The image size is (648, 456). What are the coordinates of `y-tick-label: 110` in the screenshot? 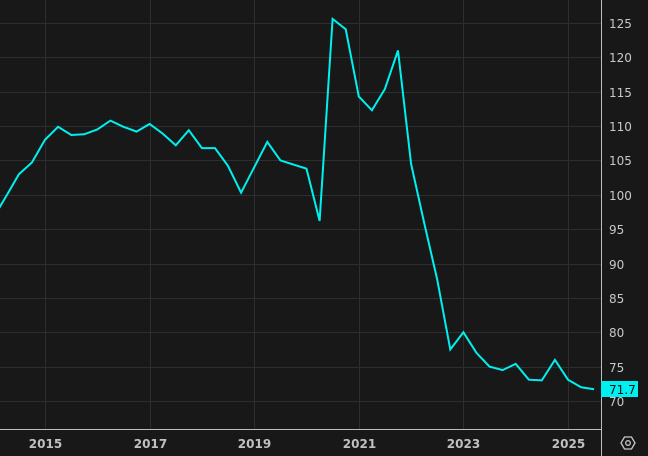 It's located at (620, 127).